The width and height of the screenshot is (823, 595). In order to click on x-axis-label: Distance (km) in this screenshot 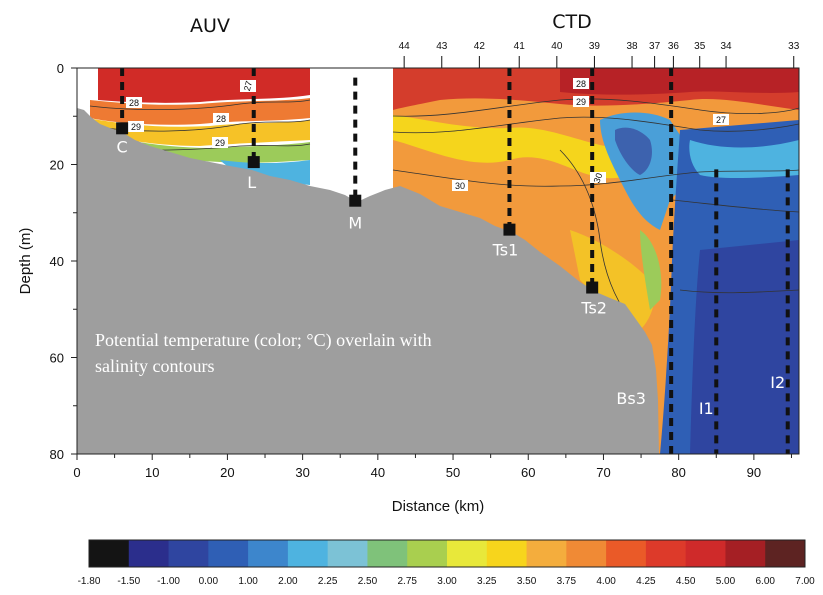, I will do `click(438, 506)`.